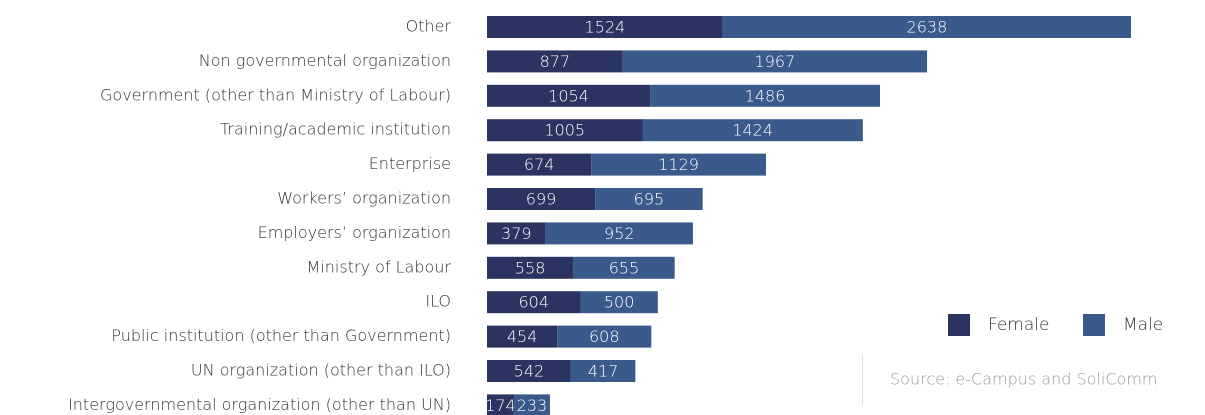  I want to click on value-label: 379, so click(516, 233).